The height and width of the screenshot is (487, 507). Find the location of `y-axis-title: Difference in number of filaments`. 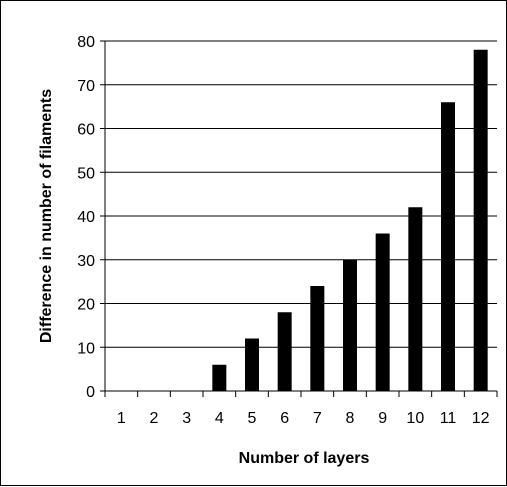

y-axis-title: Difference in number of filaments is located at coordinates (46, 216).